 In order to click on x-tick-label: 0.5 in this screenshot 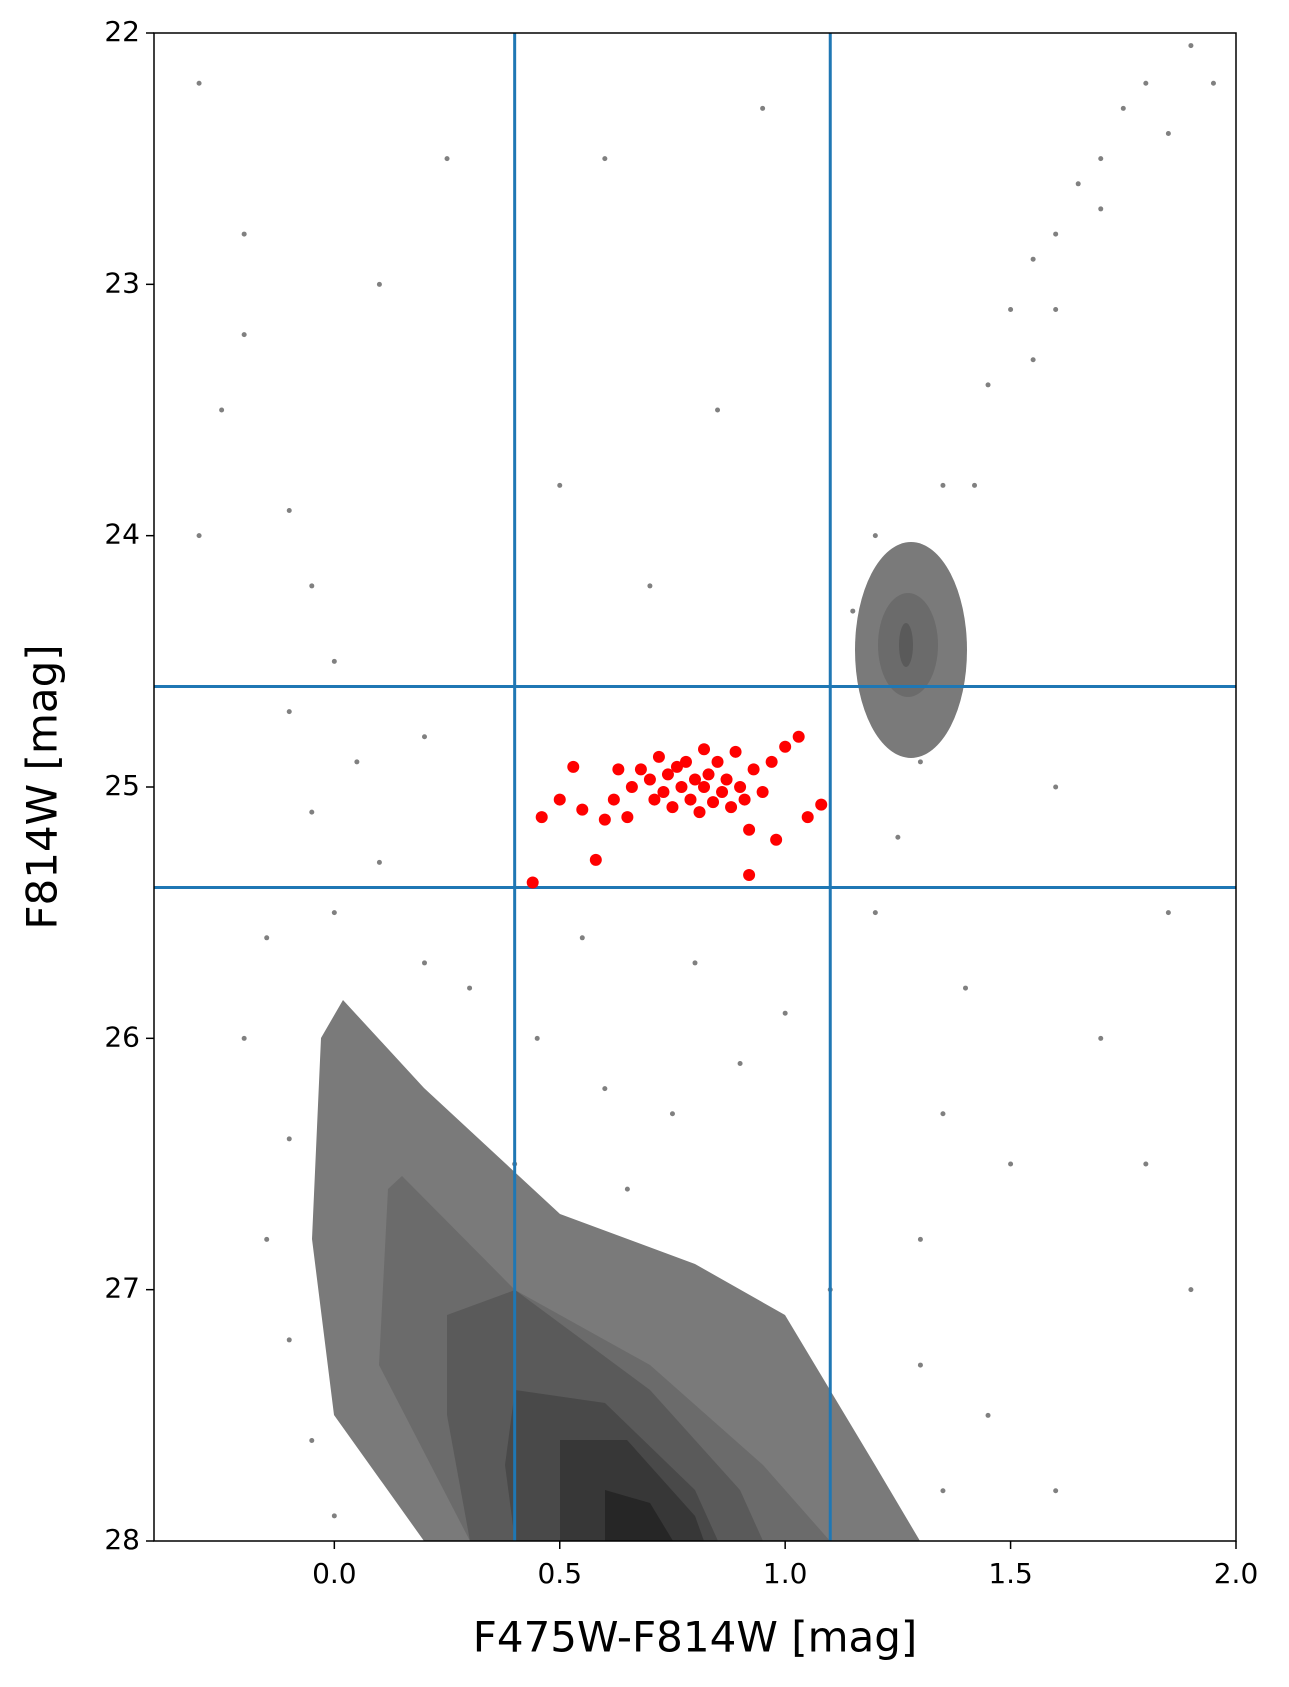, I will do `click(559, 1573)`.